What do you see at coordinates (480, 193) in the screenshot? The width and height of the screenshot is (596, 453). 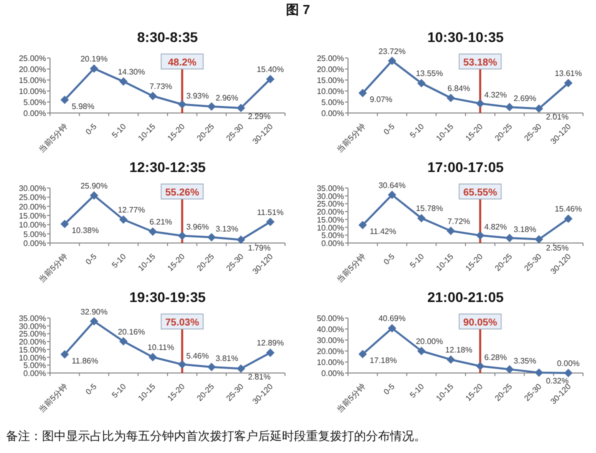 I see `ref-line-label: 65.55%` at bounding box center [480, 193].